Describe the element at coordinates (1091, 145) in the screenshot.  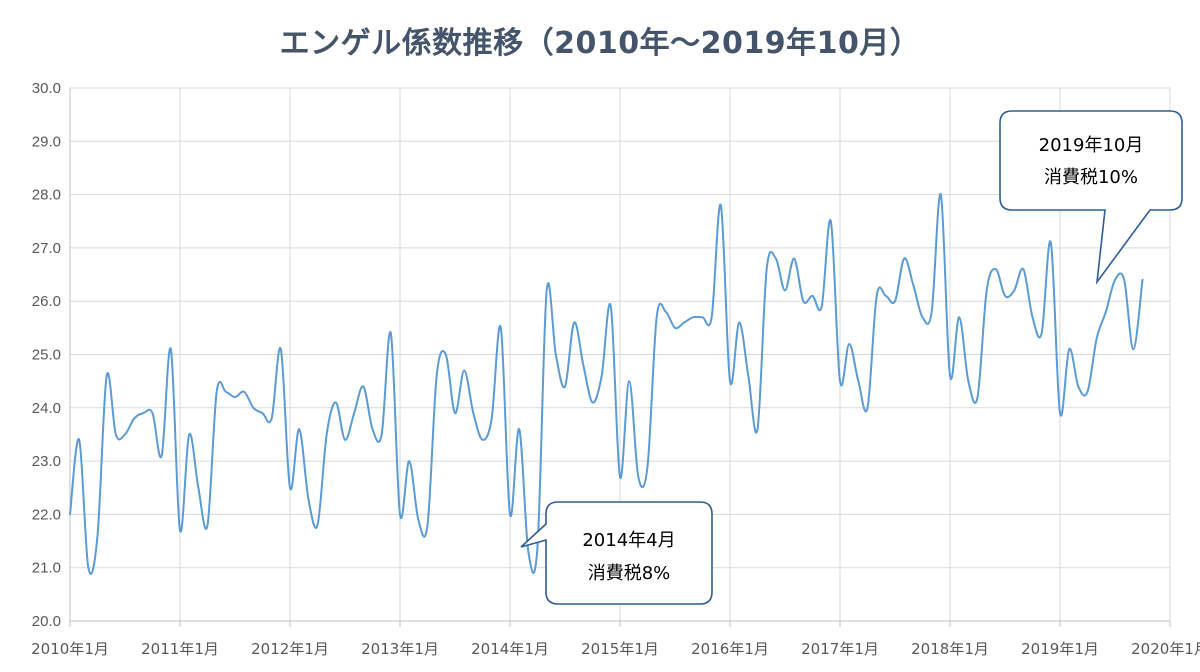
I see `callout-2019-line1: 2019年10月` at that location.